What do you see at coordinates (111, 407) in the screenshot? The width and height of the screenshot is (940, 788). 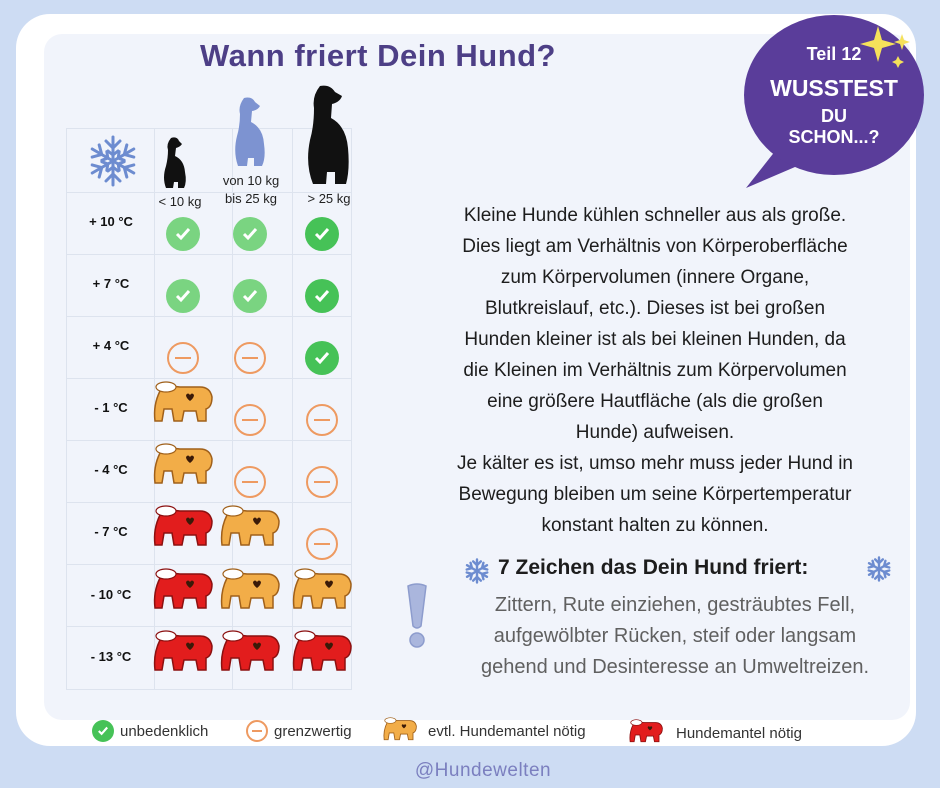 I see `row-temperature-label: - 1 °C` at bounding box center [111, 407].